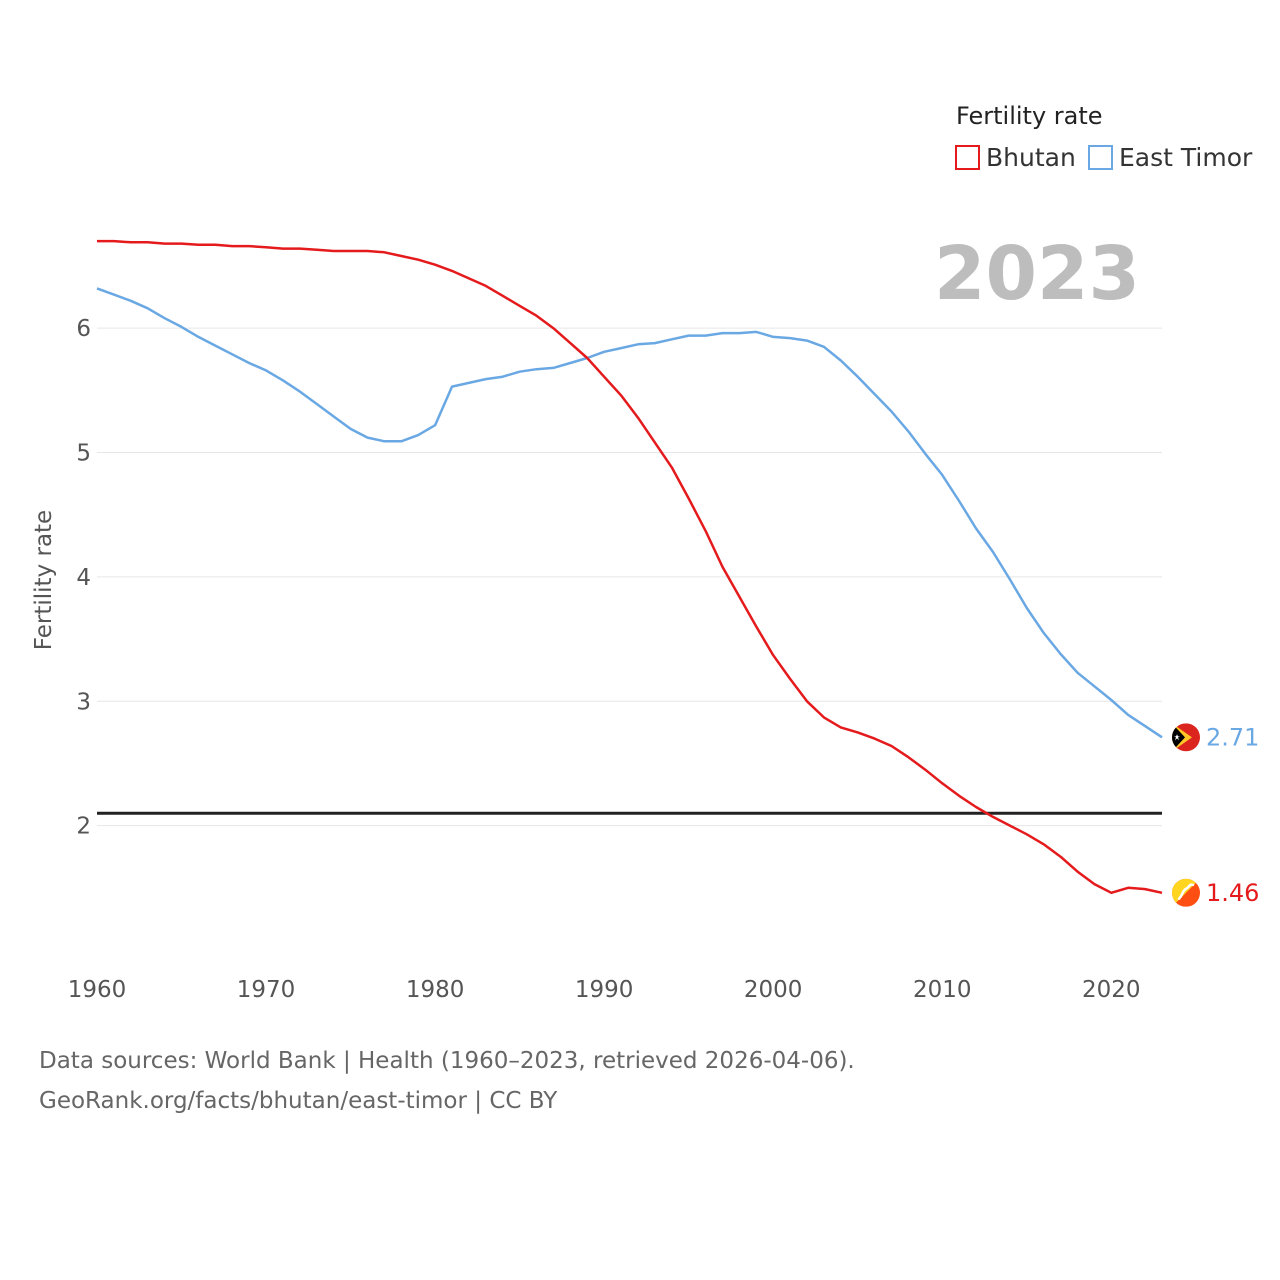  What do you see at coordinates (83, 827) in the screenshot?
I see `y-tick-label: 2` at bounding box center [83, 827].